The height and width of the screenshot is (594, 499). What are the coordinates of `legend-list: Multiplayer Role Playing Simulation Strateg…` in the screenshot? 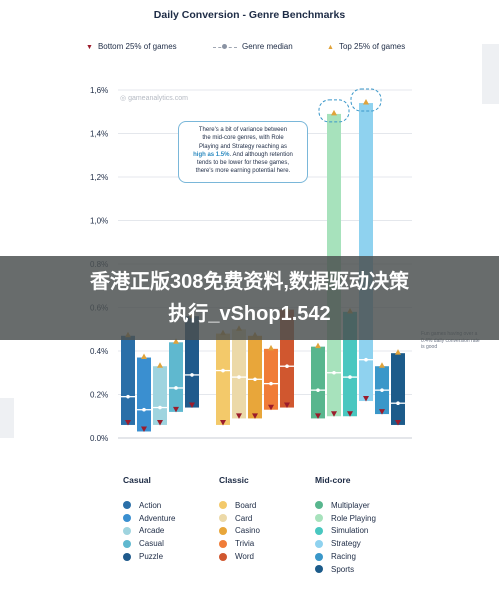 It's located at (345, 537).